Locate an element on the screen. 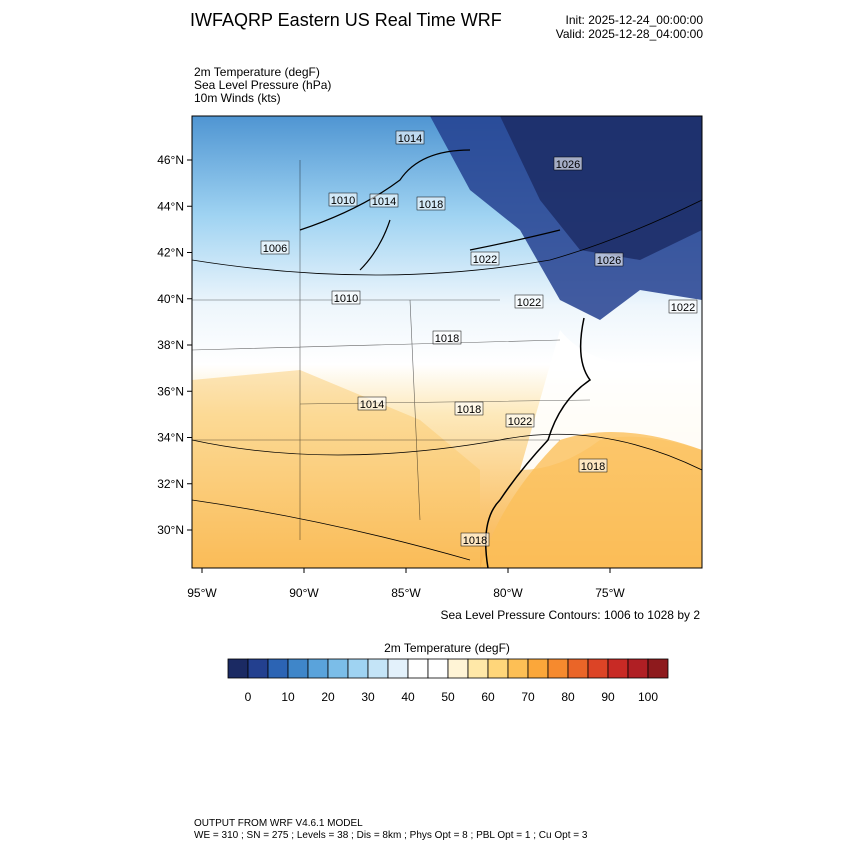  lat-label: 44°N is located at coordinates (170, 206).